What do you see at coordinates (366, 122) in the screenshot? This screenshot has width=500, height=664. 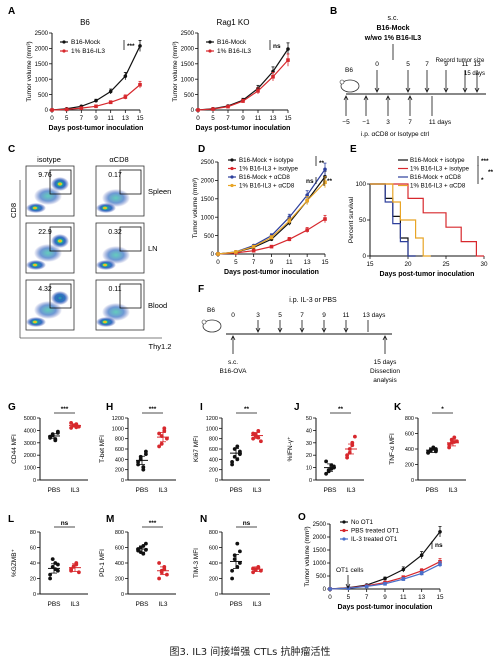 I see `timeline-label: −1` at bounding box center [366, 122].